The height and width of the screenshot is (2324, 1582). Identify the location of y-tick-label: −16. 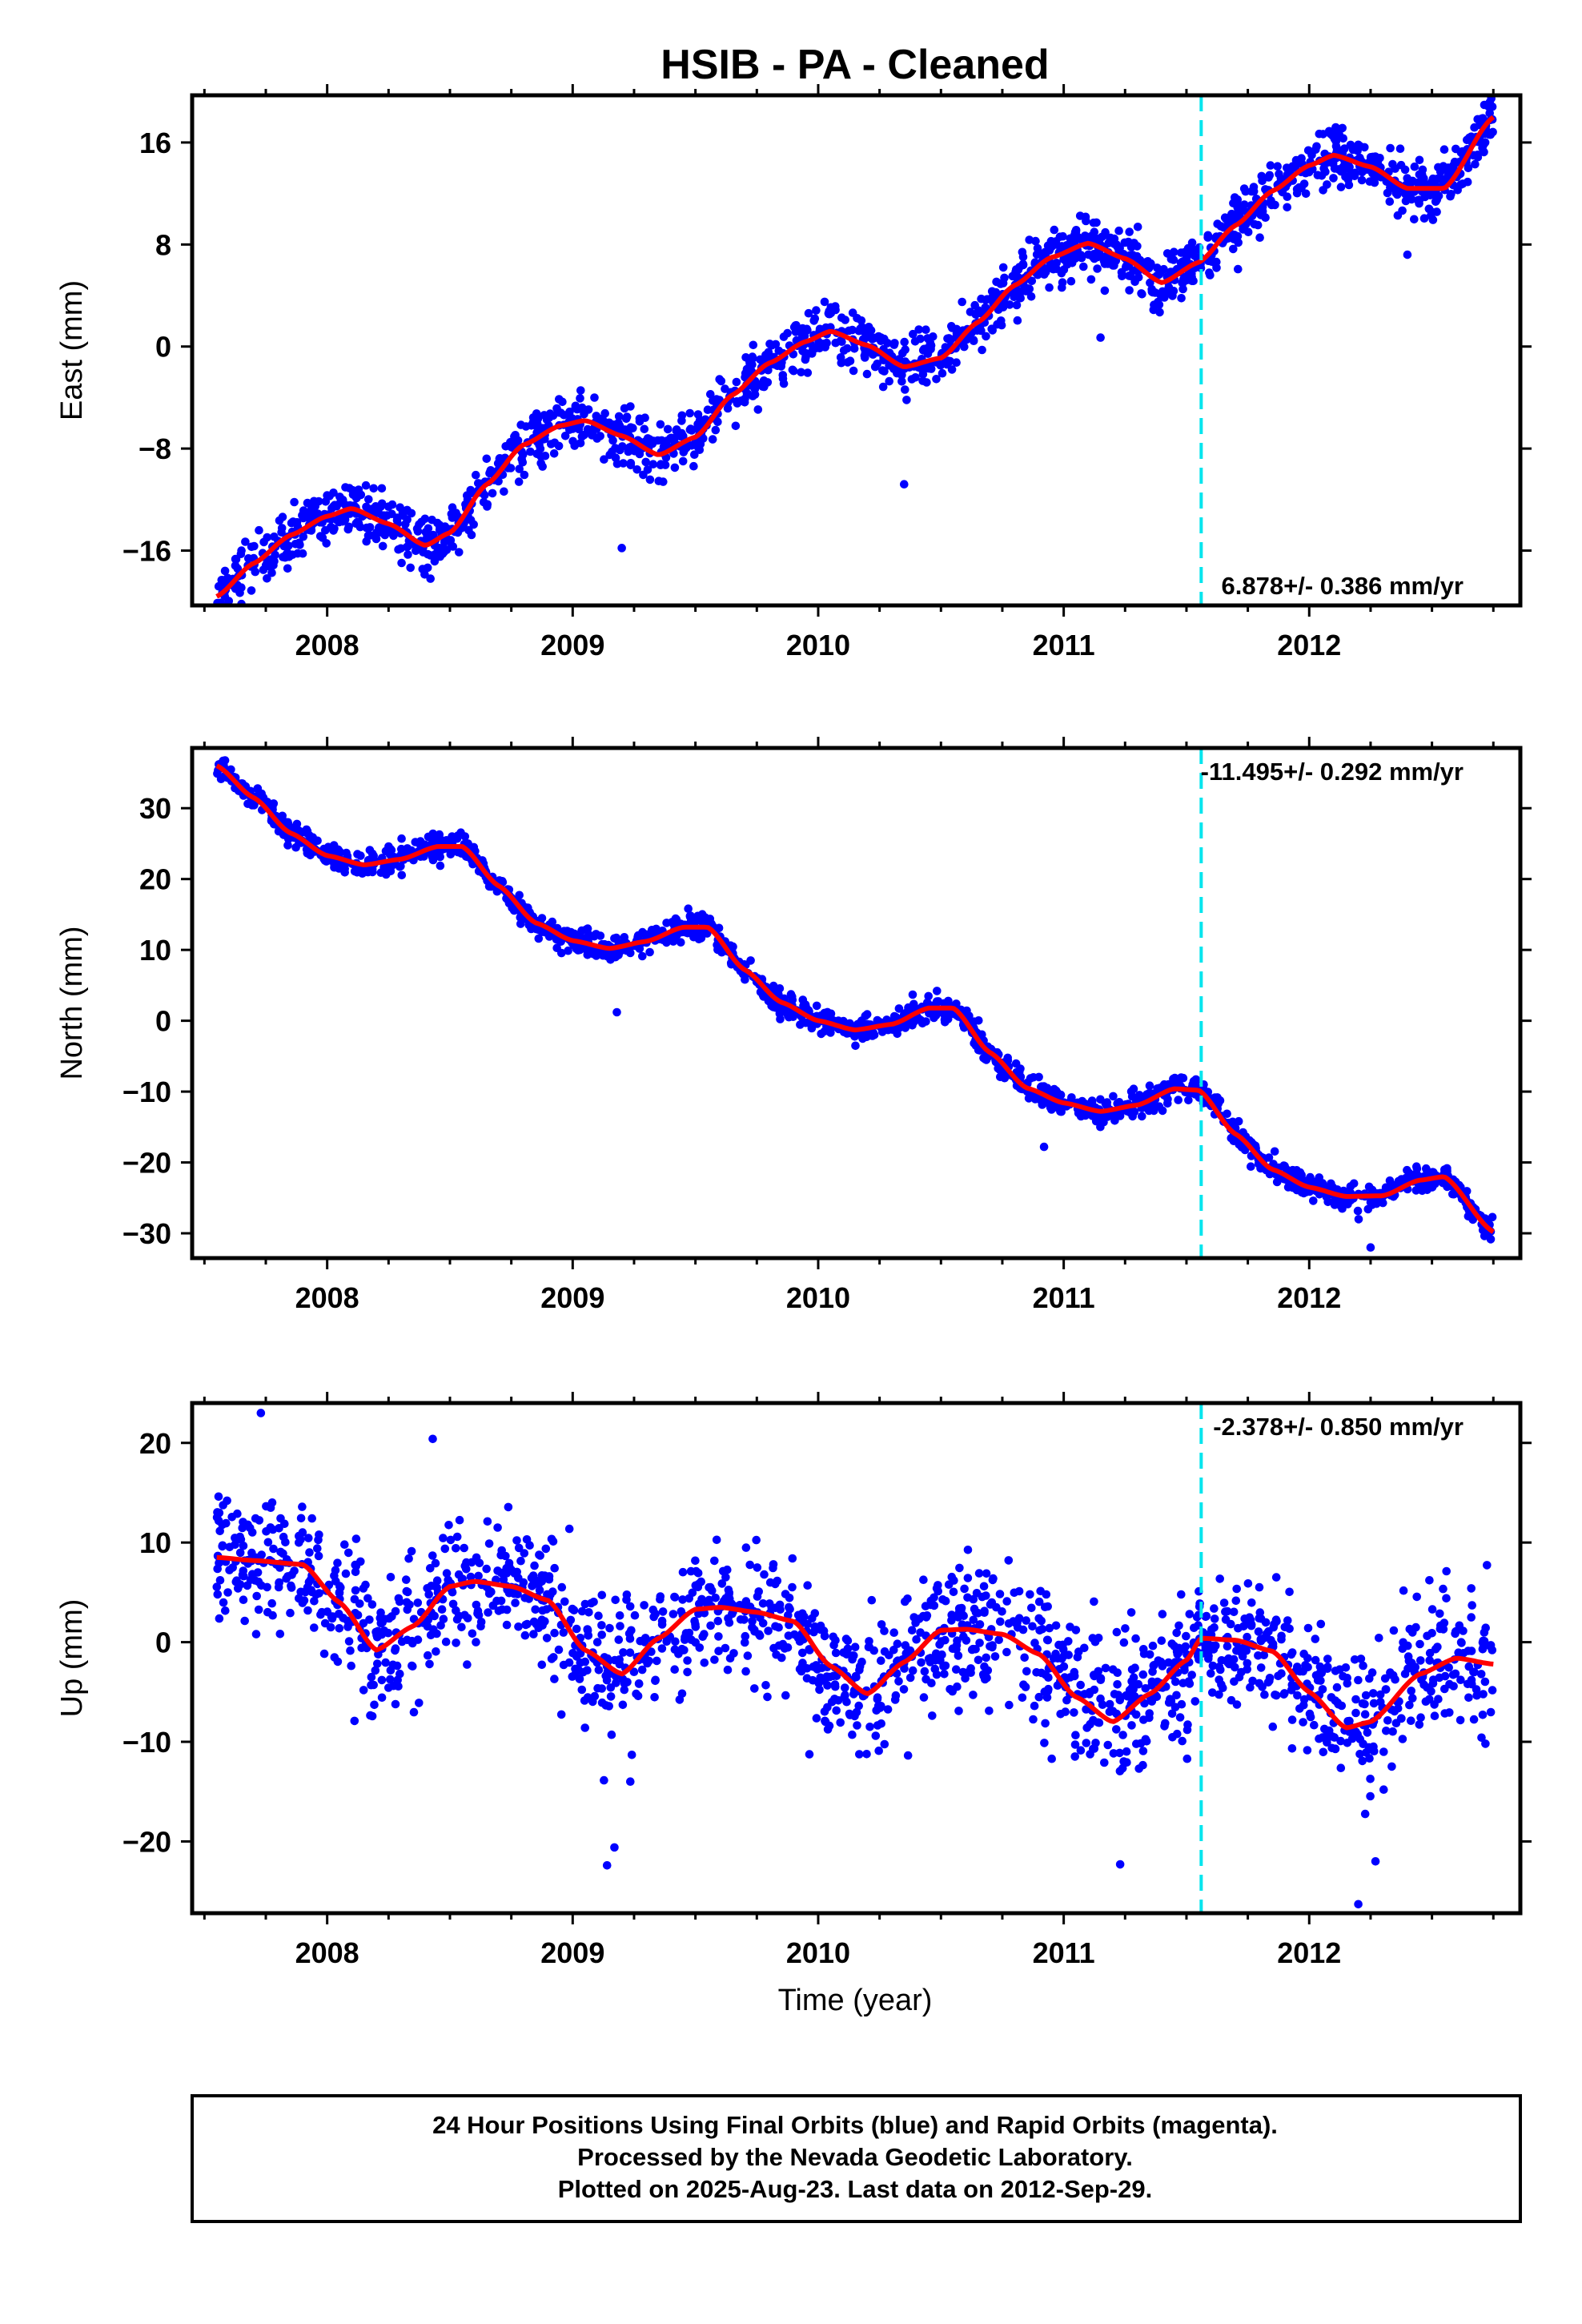
(146, 551).